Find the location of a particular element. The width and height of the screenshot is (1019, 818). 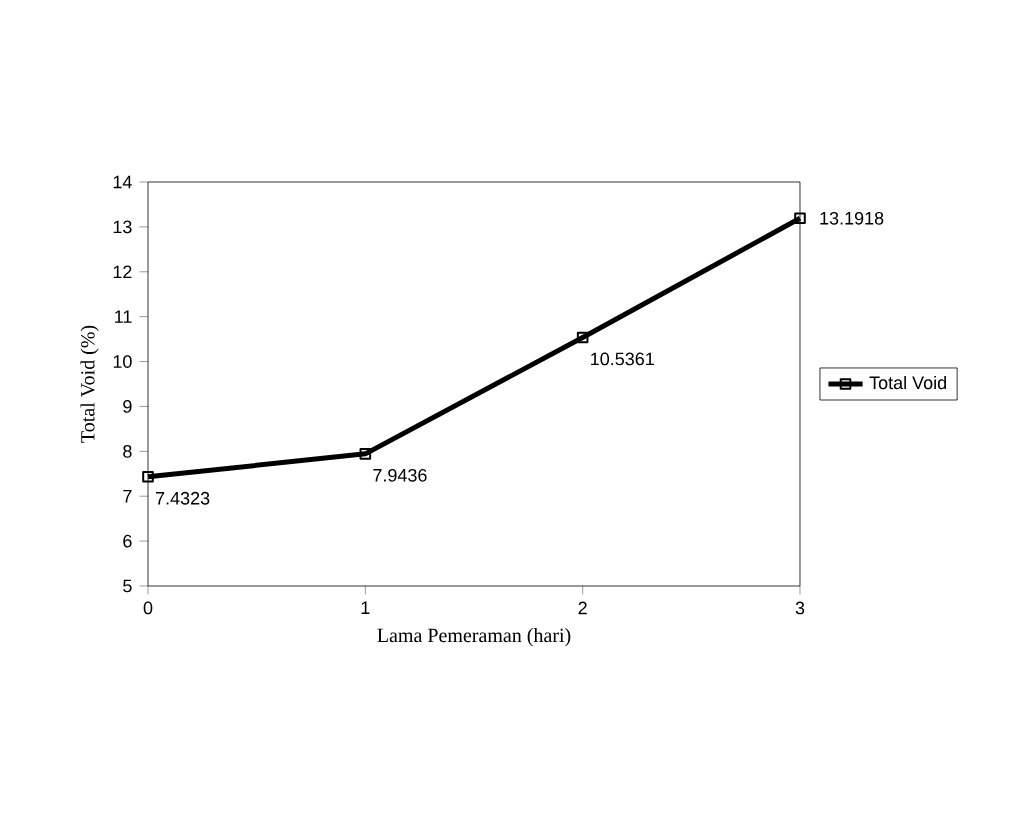

x-tick-label: 1 is located at coordinates (365, 607).